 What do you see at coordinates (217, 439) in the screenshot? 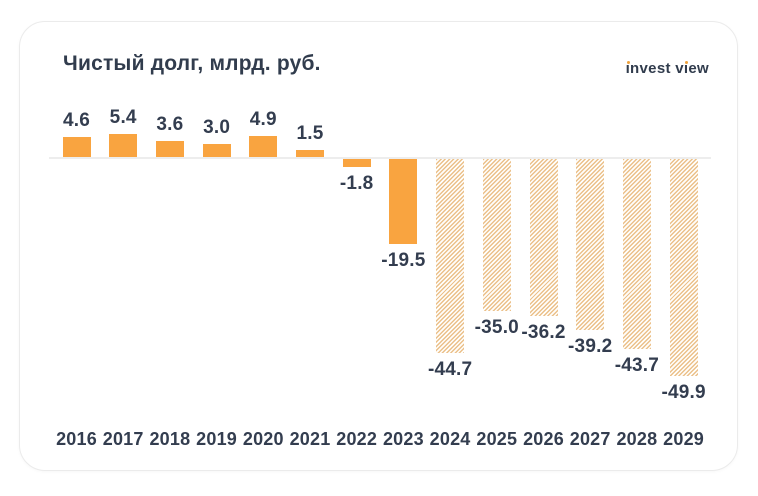
I see `x-axis-label-2019: 2019` at bounding box center [217, 439].